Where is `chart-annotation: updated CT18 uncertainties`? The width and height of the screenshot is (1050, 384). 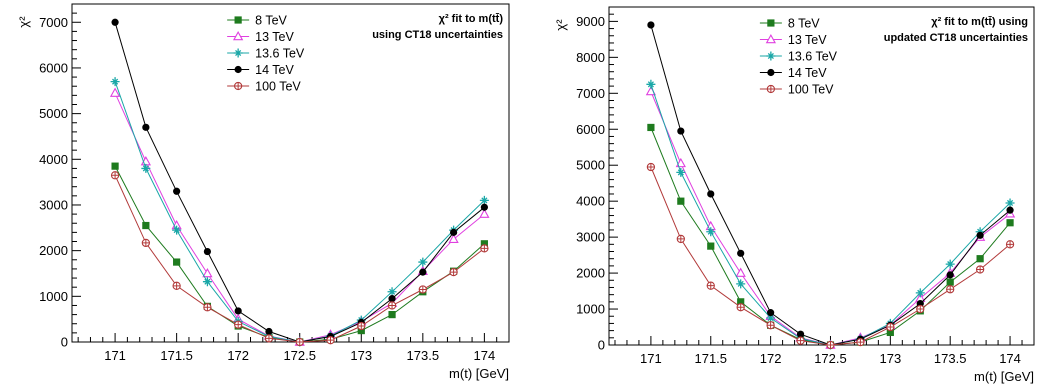
chart-annotation: updated CT18 uncertainties is located at coordinates (956, 38).